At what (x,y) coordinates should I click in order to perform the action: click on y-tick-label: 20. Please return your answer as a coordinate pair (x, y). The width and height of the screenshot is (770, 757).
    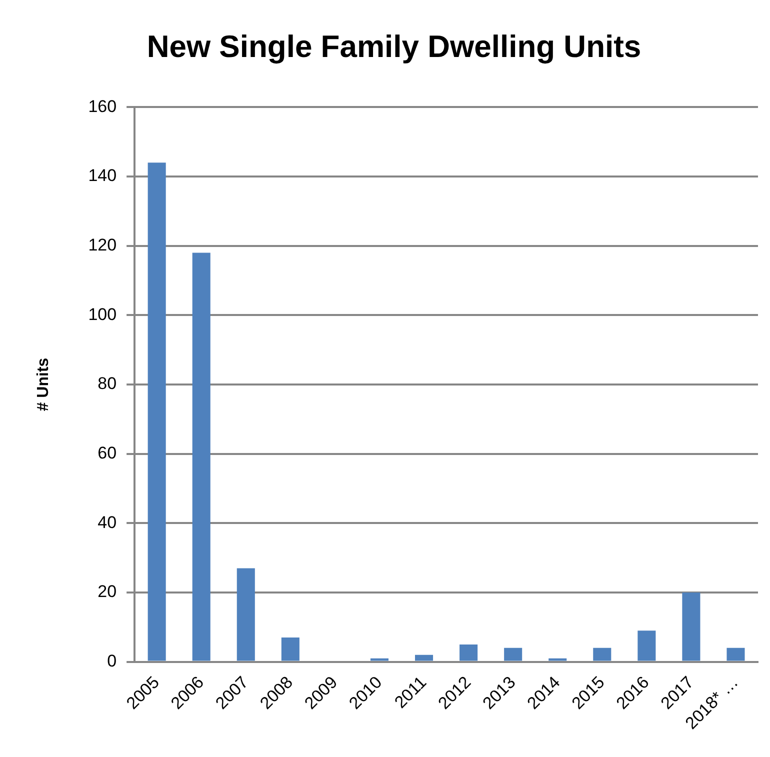
    Looking at the image, I should click on (107, 592).